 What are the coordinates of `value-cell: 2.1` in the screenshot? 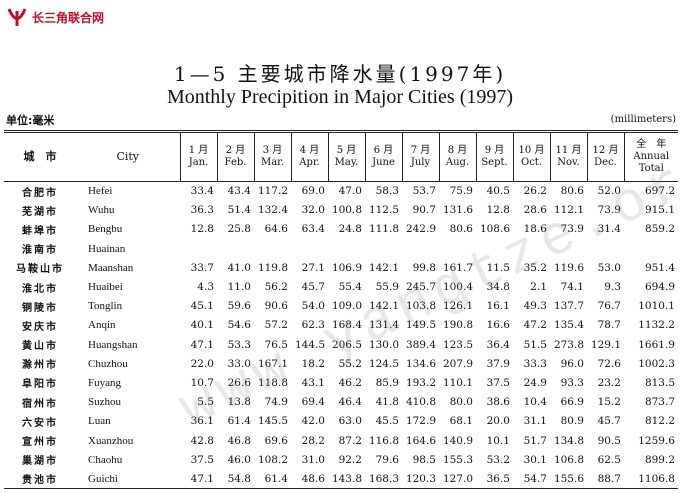 It's located at (538, 287).